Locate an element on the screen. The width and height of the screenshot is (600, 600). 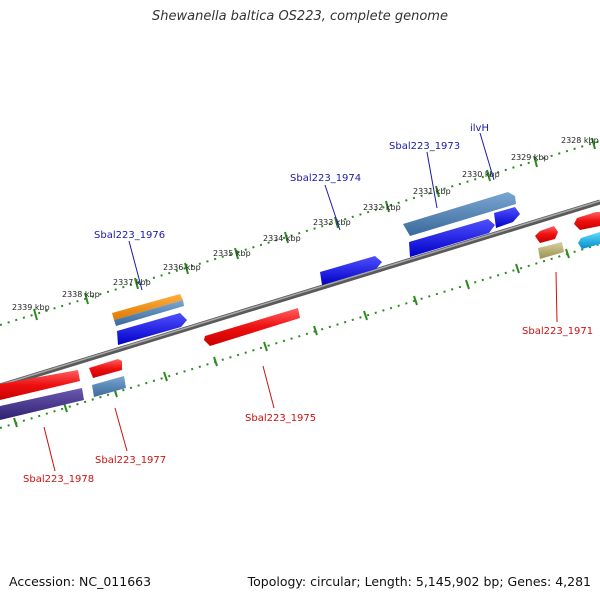
gene-label-sbal1974: Sbal223_1974 is located at coordinates (325, 178).